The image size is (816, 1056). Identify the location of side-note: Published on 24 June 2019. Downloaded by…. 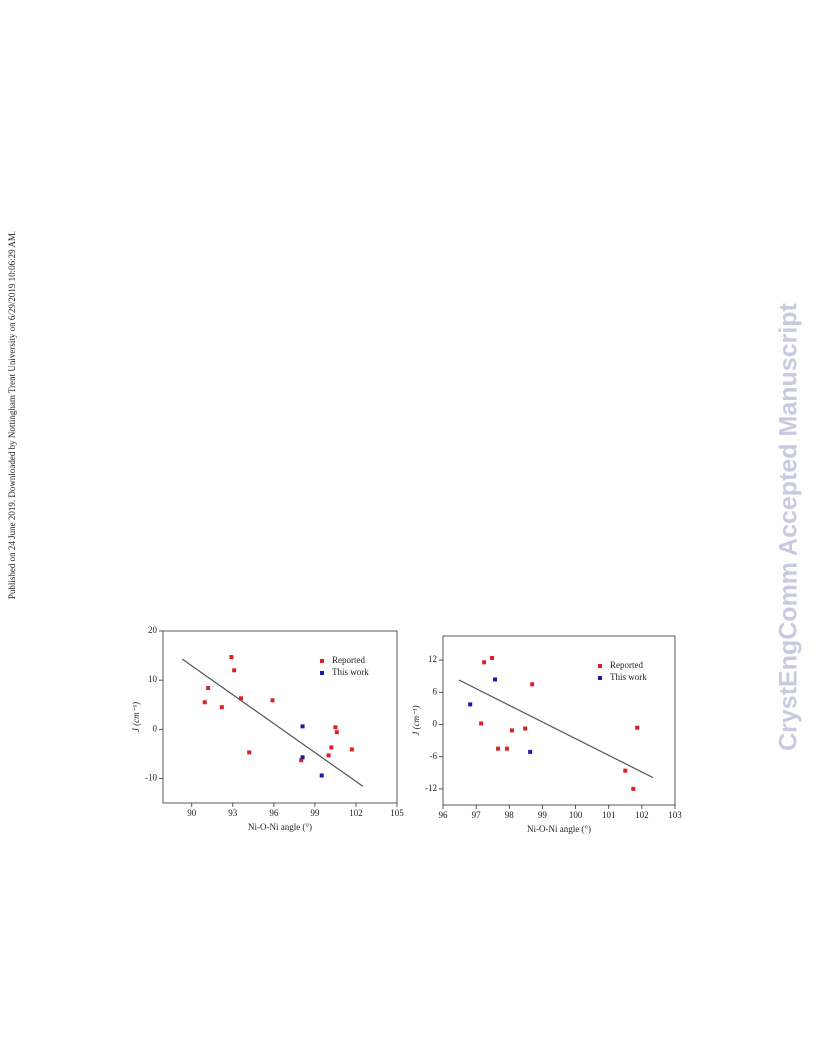
(12, 415).